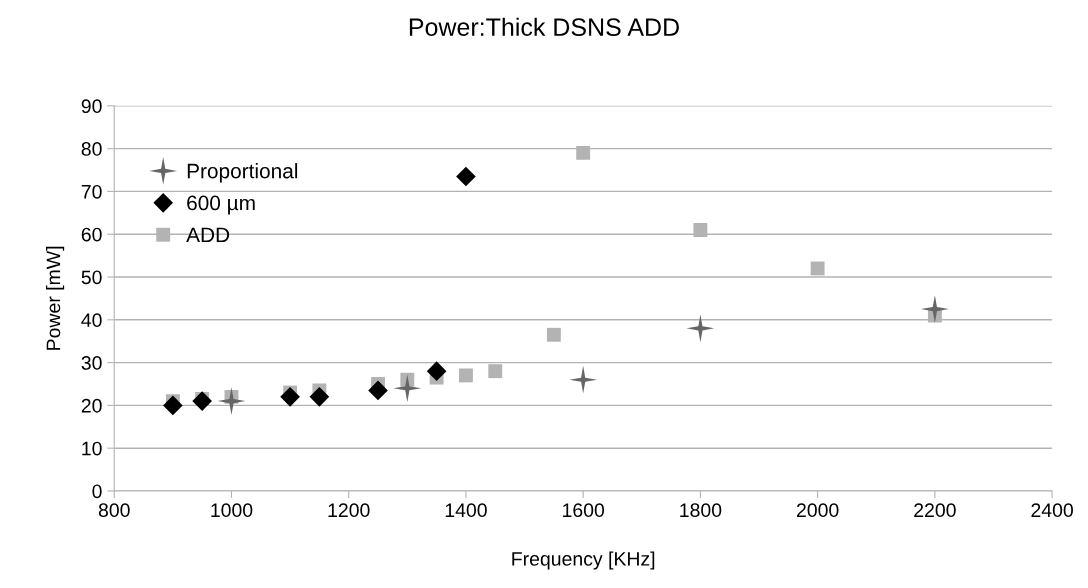  What do you see at coordinates (91, 234) in the screenshot?
I see `y-tick-label: 60` at bounding box center [91, 234].